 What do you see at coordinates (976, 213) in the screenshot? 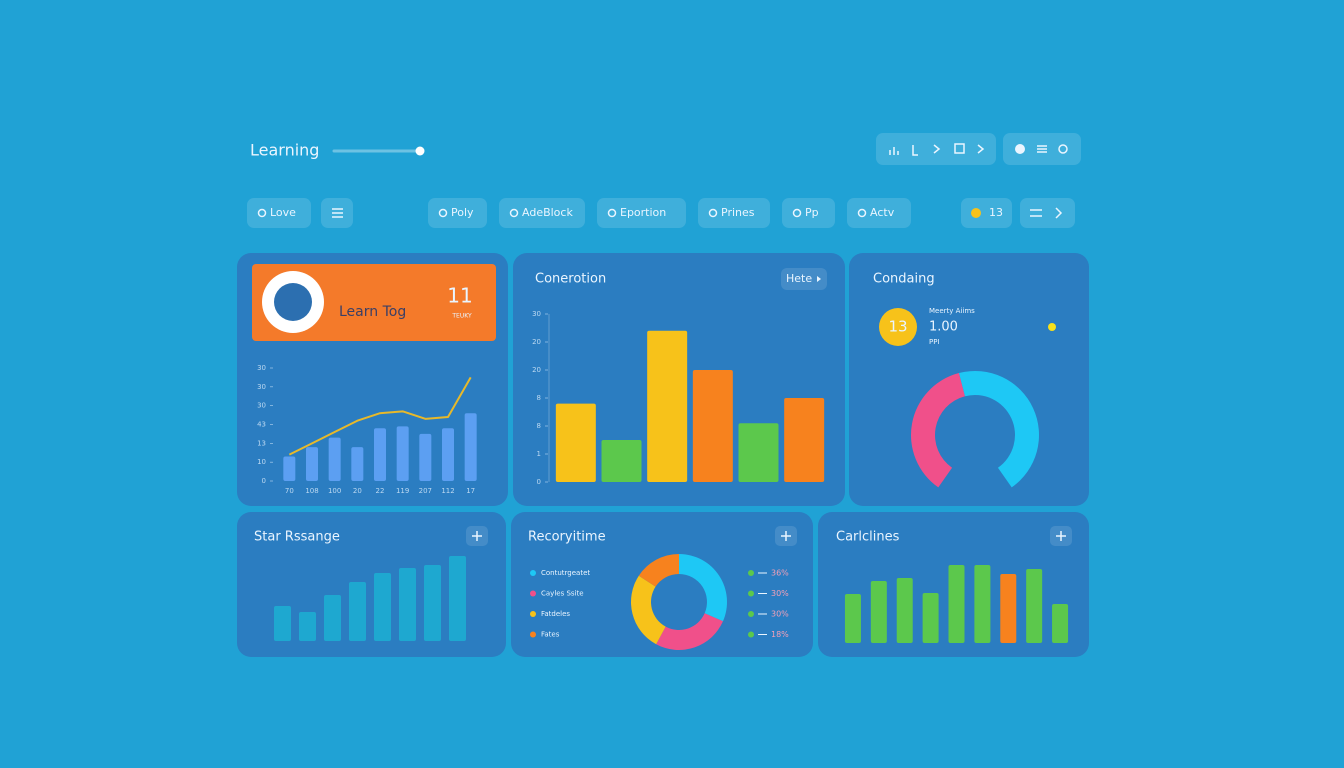
I see `badge-dot` at bounding box center [976, 213].